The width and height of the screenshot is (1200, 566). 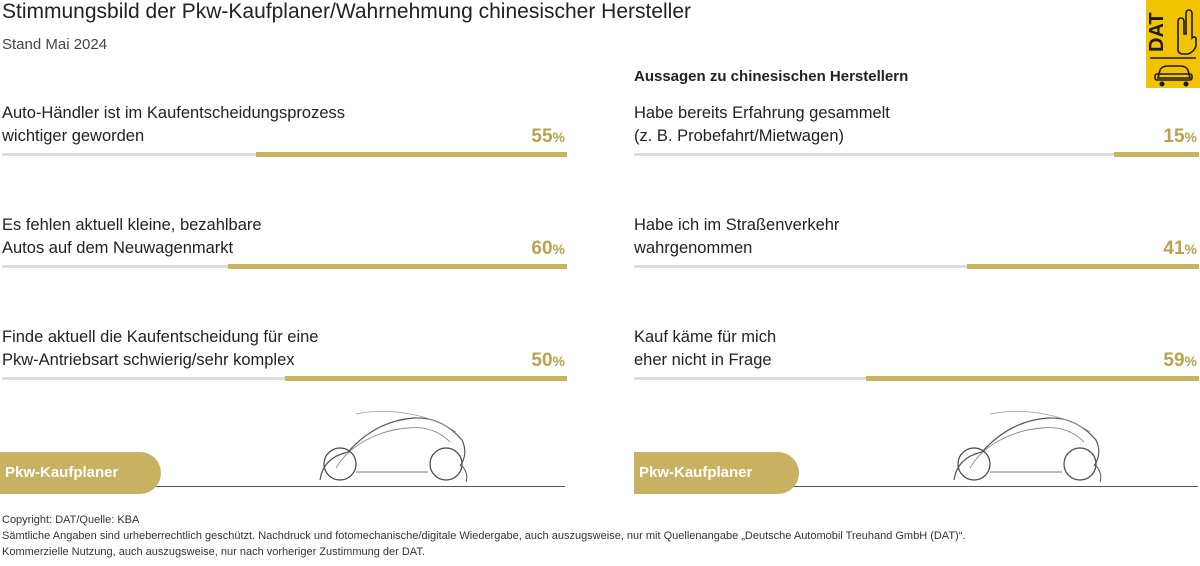 What do you see at coordinates (703, 360) in the screenshot?
I see `statement-line-2: eher nicht in Frage` at bounding box center [703, 360].